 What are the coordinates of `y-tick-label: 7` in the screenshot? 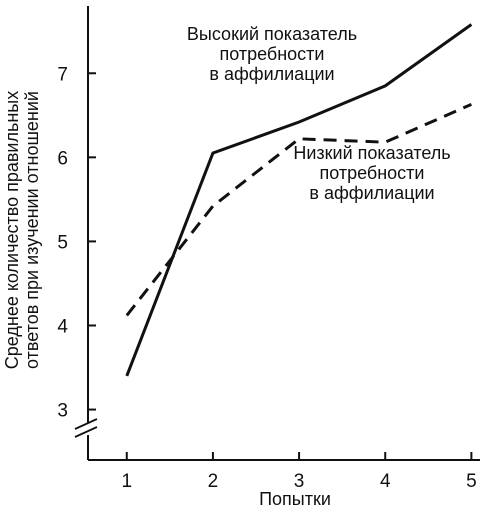 It's located at (62, 74).